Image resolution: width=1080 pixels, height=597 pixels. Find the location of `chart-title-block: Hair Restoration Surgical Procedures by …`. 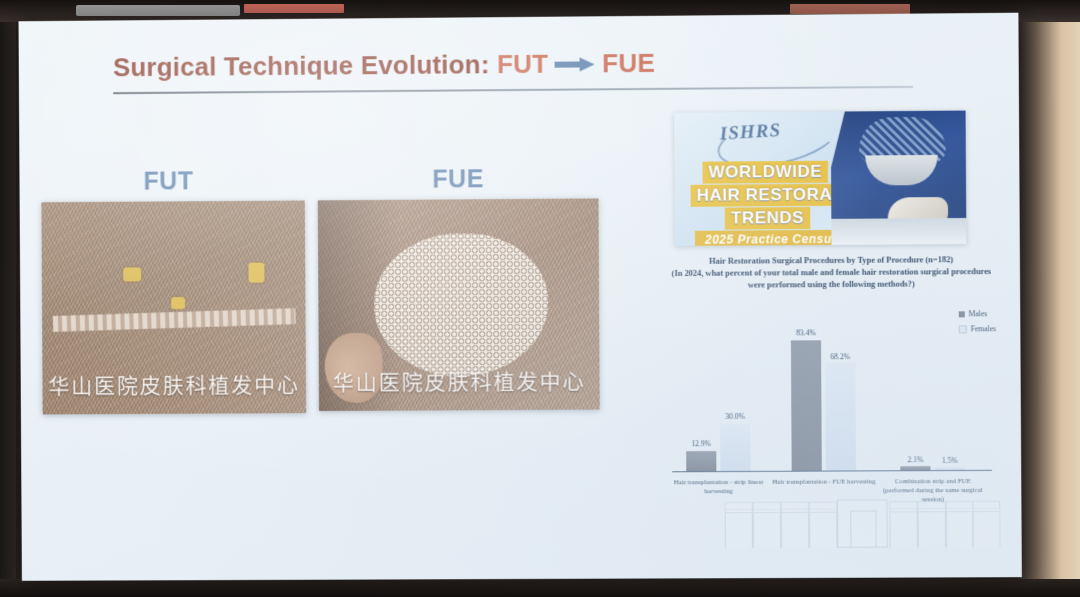

chart-title-block: Hair Restoration Surgical Procedures by … is located at coordinates (831, 273).